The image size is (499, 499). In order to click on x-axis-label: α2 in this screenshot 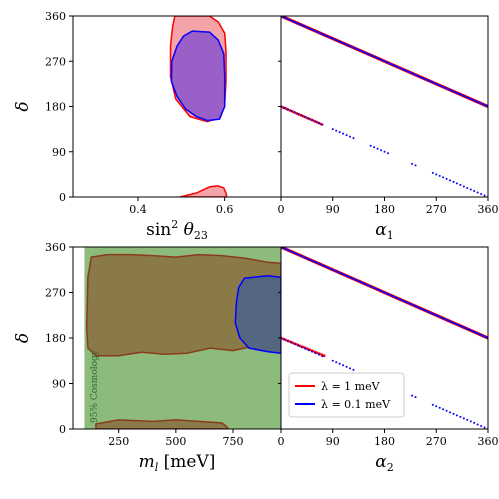, I will do `click(384, 463)`.